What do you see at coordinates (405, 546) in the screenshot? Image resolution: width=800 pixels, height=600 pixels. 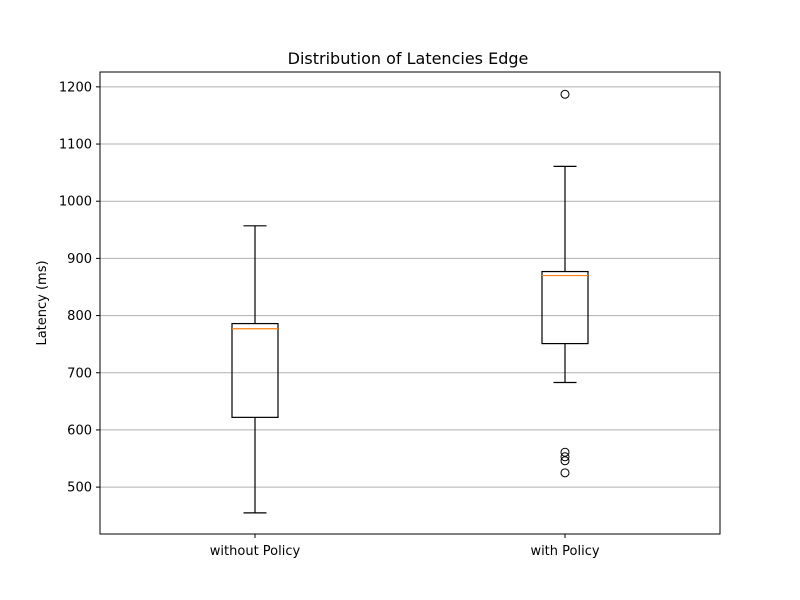 I see `x-axis-ticks: without Policy with Policy` at bounding box center [405, 546].